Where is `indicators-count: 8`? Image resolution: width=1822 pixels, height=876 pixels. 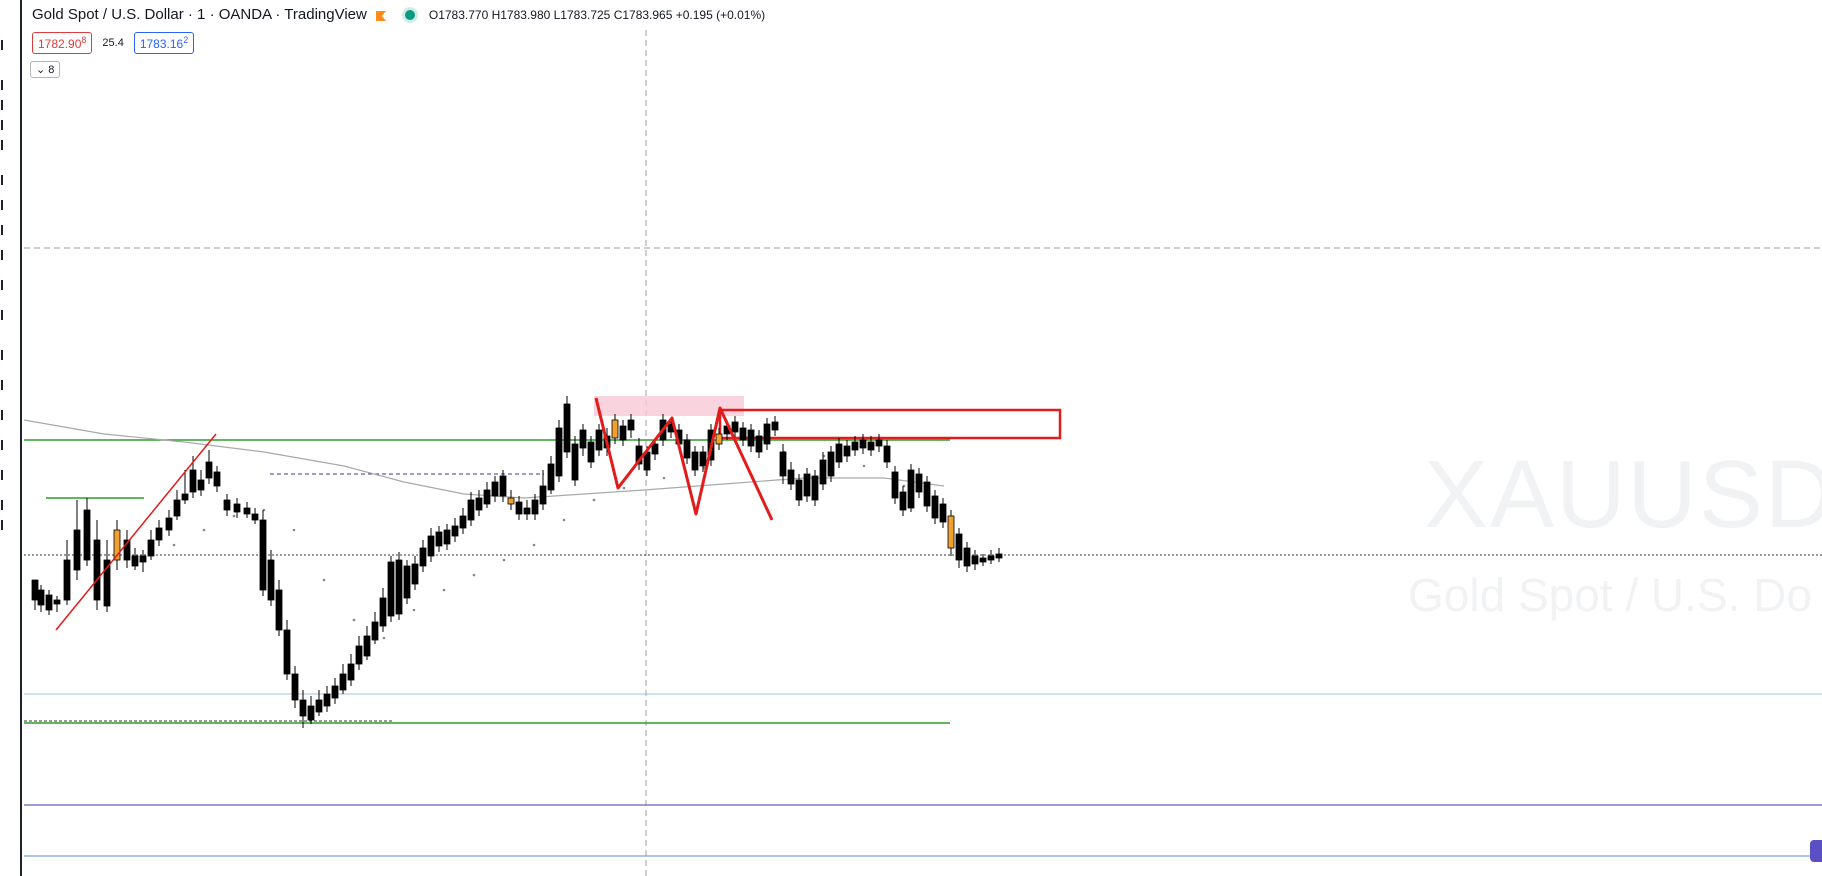
indicators-count: 8 is located at coordinates (51, 70).